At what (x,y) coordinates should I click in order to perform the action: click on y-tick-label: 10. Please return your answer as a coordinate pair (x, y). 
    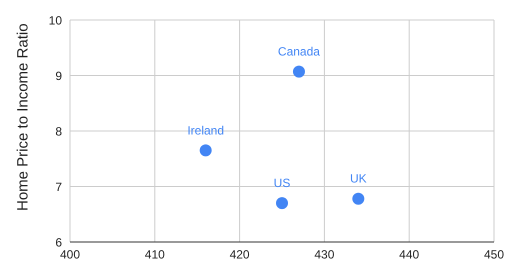
    Looking at the image, I should click on (55, 20).